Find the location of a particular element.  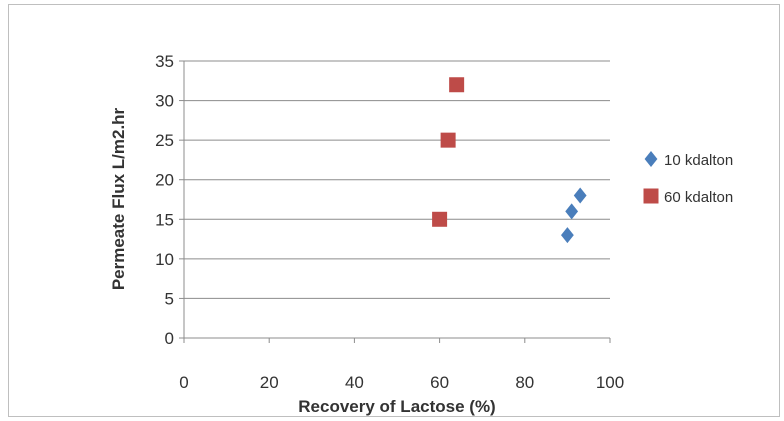

y-tick-label: 0 is located at coordinates (169, 338).